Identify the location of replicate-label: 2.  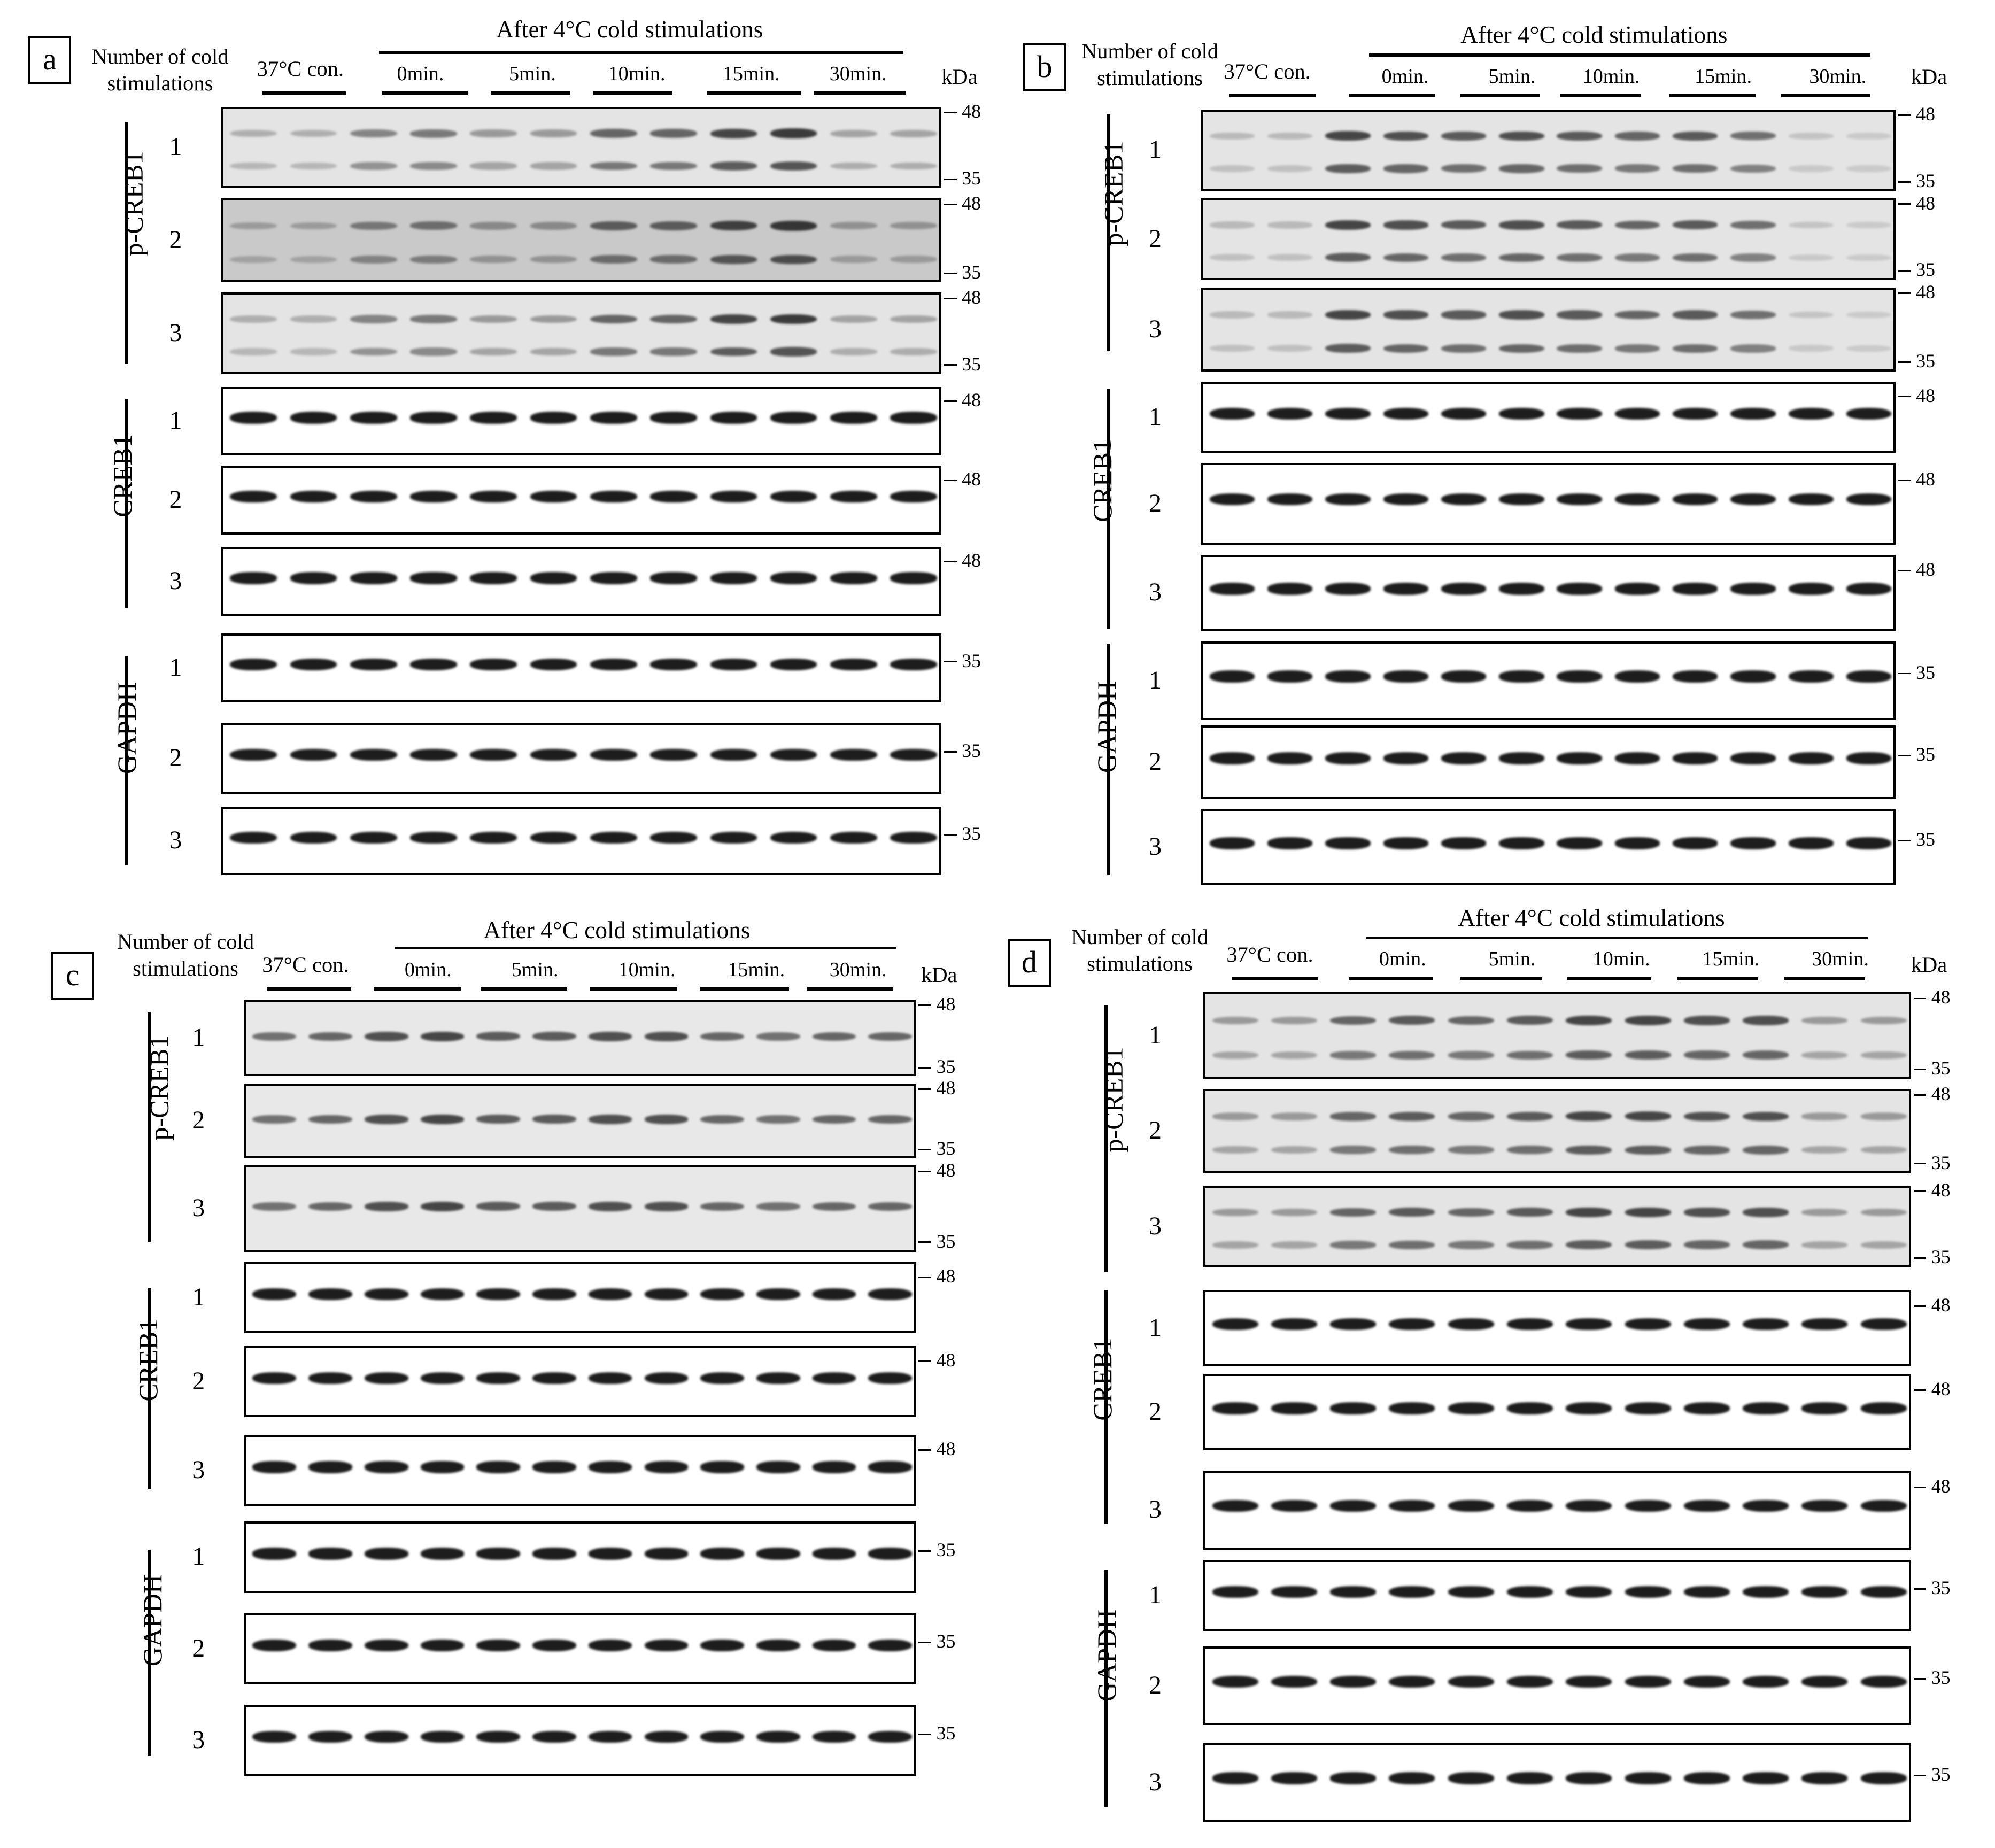
(1155, 1131).